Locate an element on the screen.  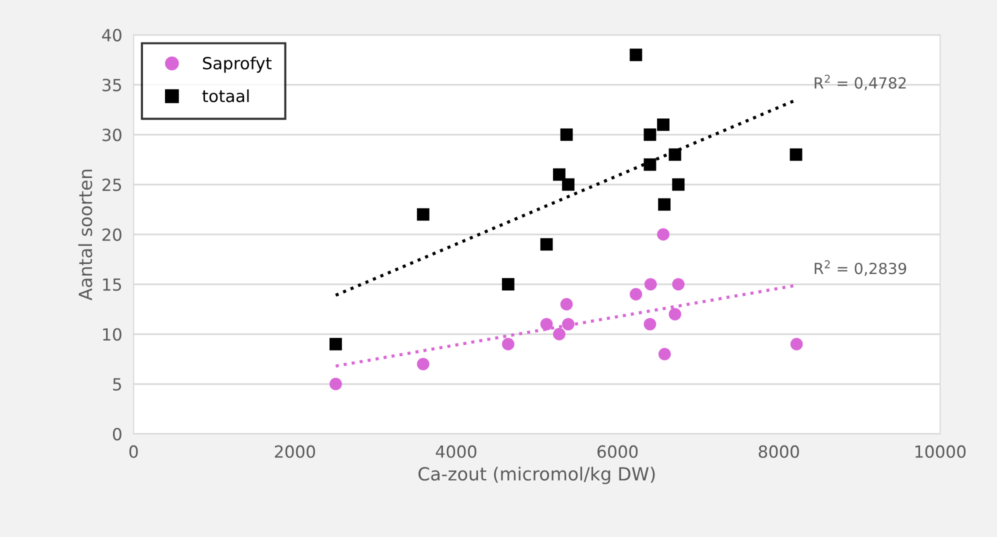
annotation: R$^{2}$ = 0,4782 is located at coordinates (860, 82).